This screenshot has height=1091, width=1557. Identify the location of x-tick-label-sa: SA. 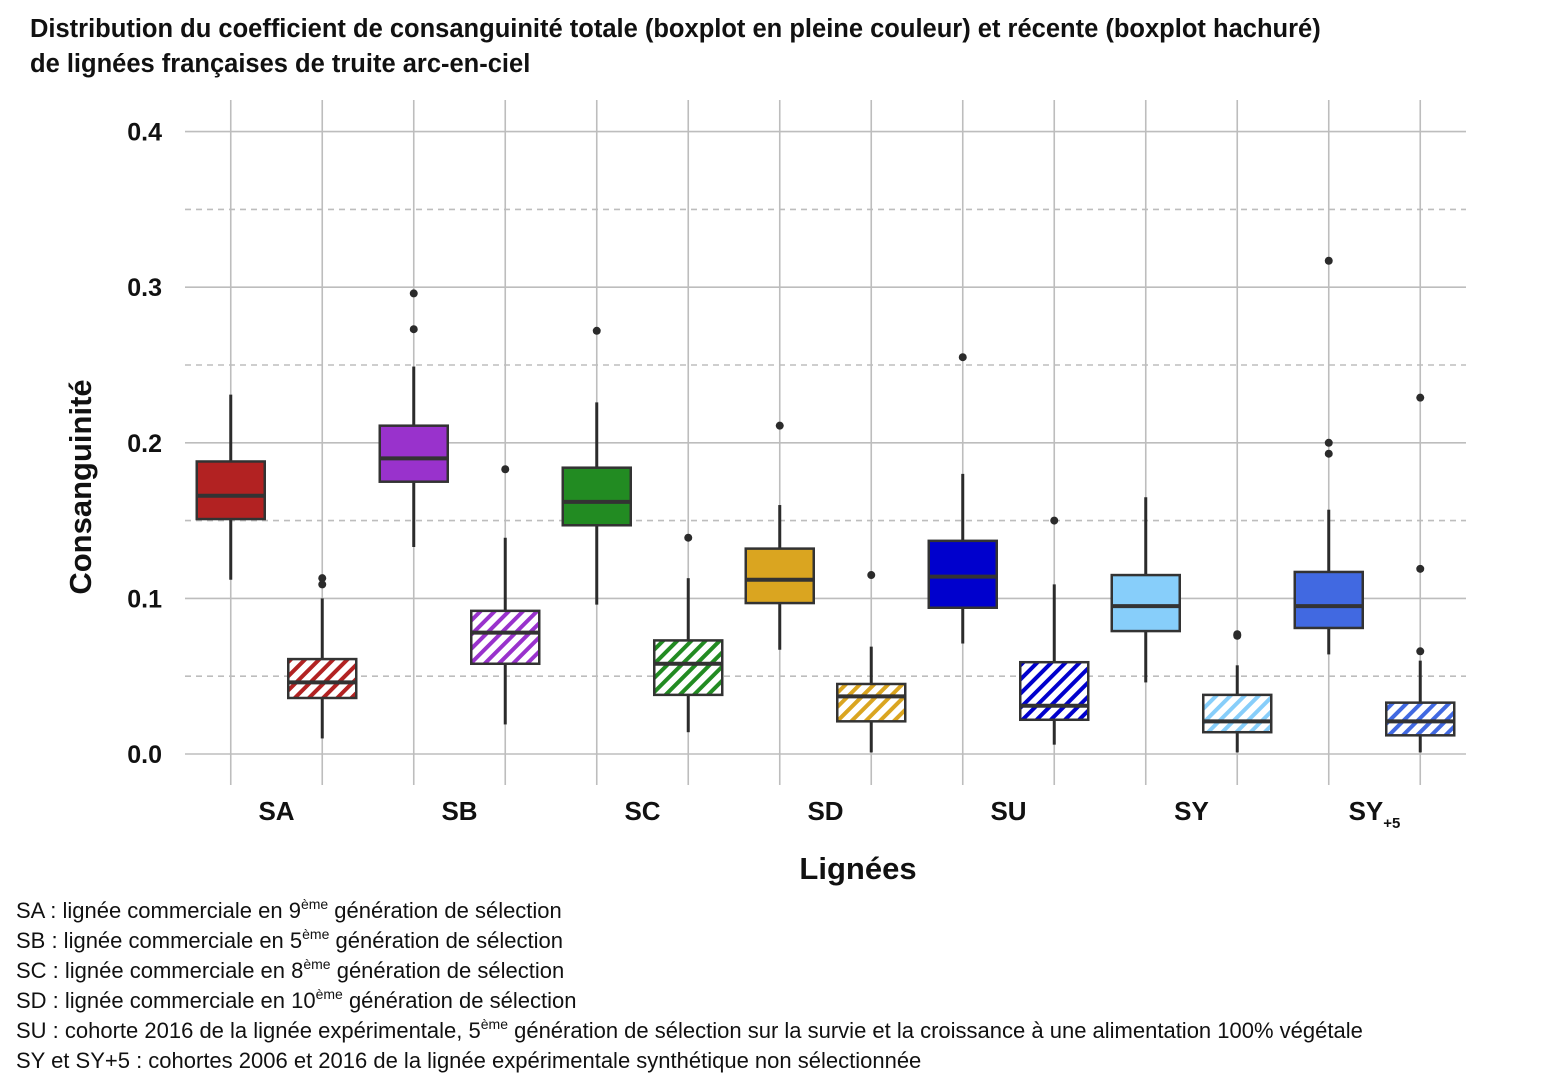
(276, 811).